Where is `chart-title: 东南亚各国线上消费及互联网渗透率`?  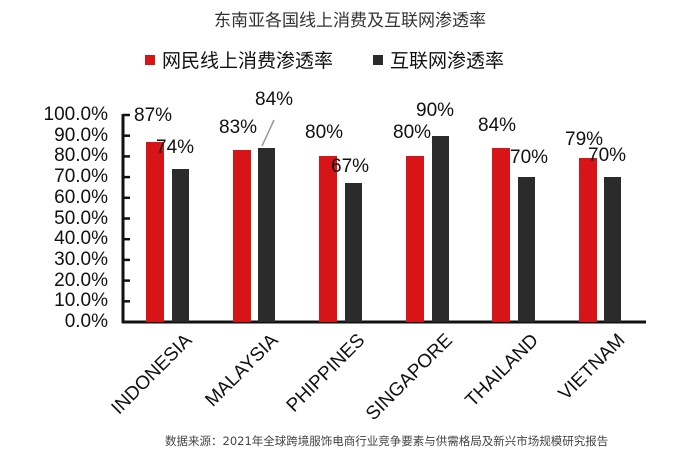
chart-title: 东南亚各国线上消费及互联网渗透率 is located at coordinates (350, 21).